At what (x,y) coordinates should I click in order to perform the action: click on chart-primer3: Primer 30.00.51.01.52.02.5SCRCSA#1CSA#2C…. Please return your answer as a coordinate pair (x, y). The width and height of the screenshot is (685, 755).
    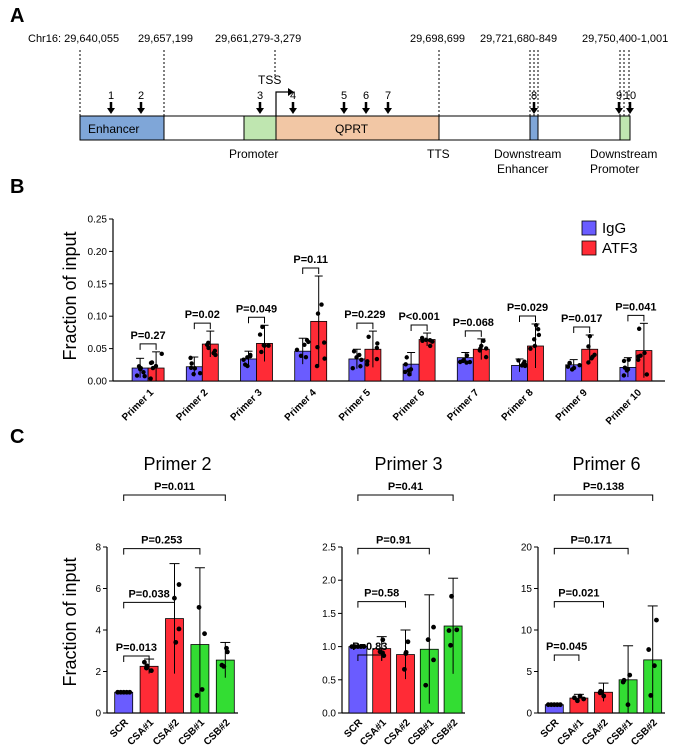
    Looking at the image, I should click on (393, 601).